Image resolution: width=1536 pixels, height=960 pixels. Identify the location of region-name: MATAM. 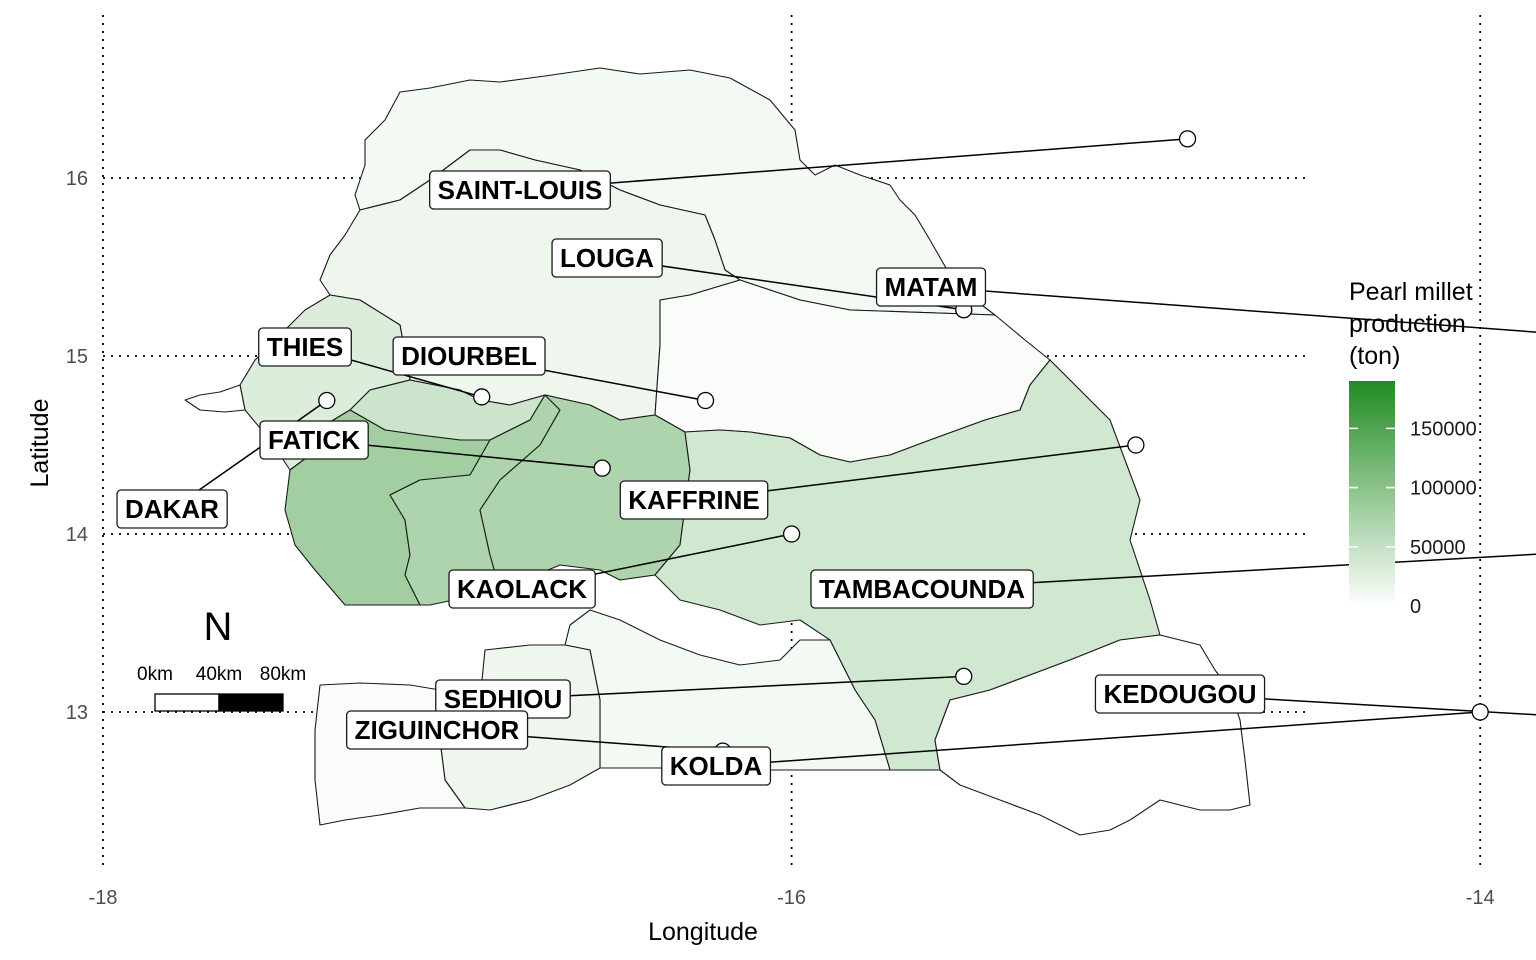
(931, 287).